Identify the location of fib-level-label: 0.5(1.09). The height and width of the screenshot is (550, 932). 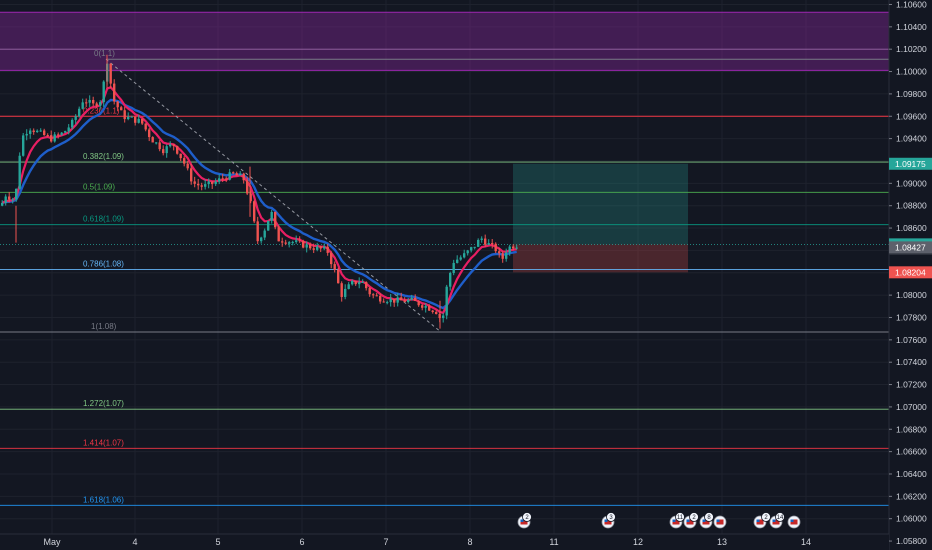
(99, 186).